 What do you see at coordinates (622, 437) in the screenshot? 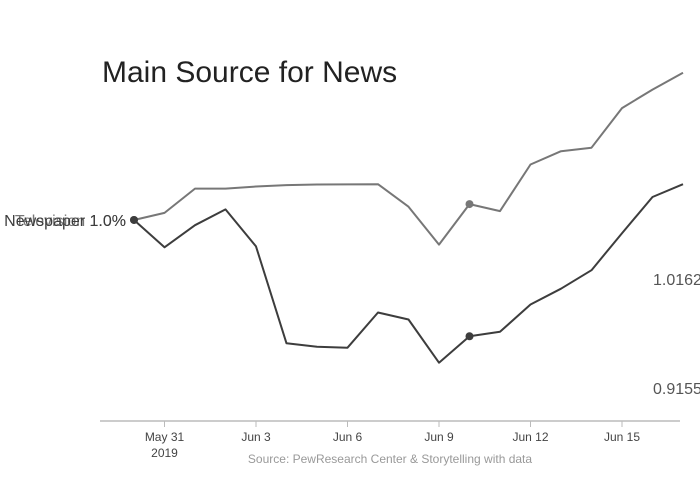
I see `x-tick-label: Jun 15` at bounding box center [622, 437].